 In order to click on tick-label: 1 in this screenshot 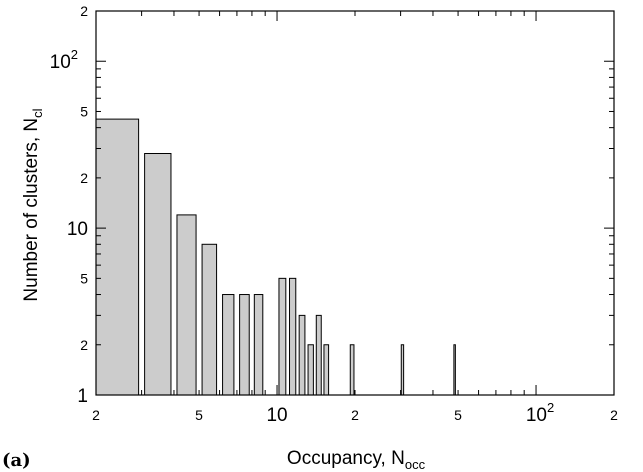, I will do `click(82, 396)`.